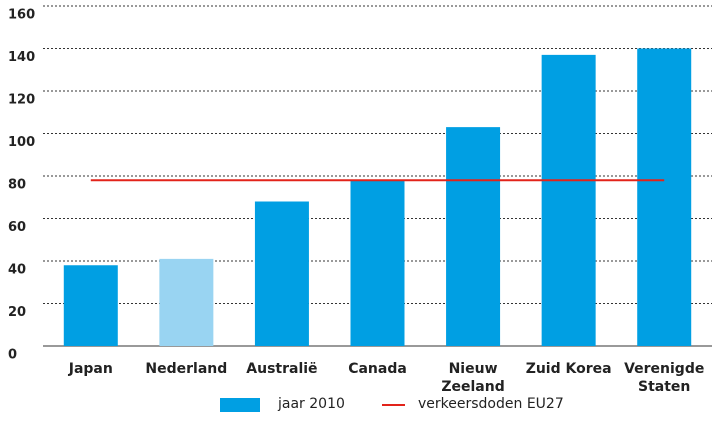  Describe the element at coordinates (311, 404) in the screenshot. I see `legend-label: jaar 2010` at that location.